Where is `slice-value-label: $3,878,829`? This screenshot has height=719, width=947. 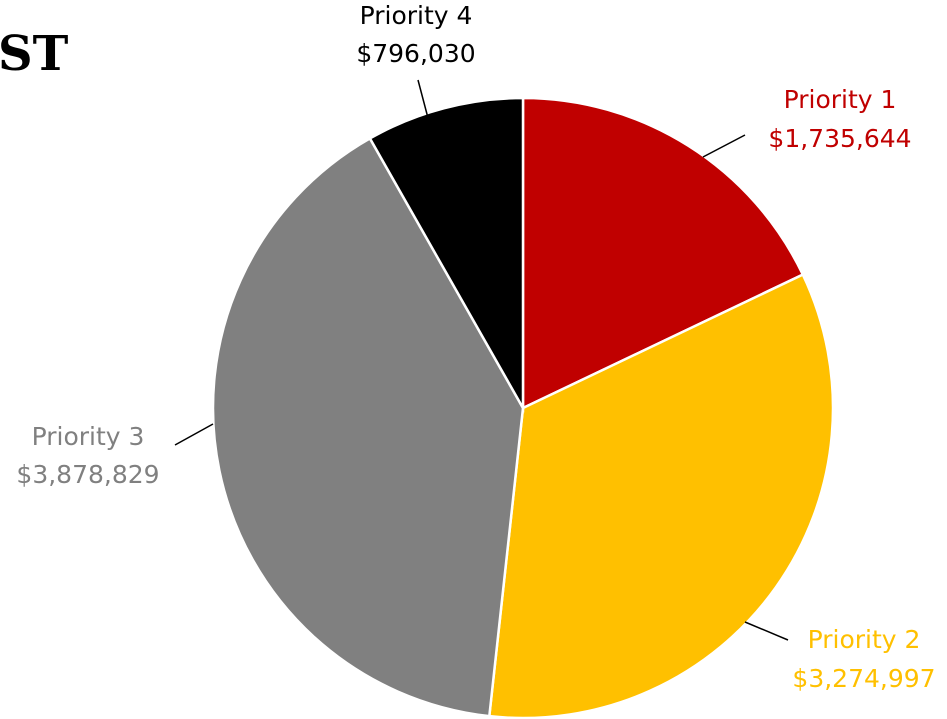 slice-value-label: $3,878,829 is located at coordinates (87, 474).